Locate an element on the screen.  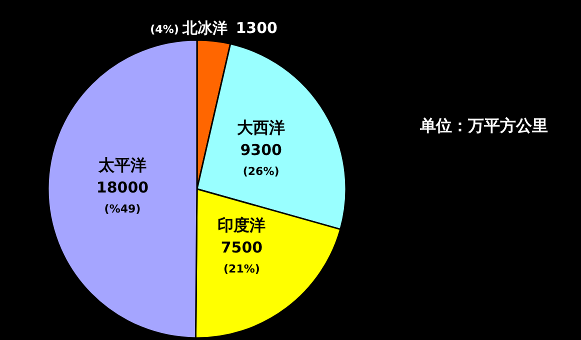
slice-label: 印度洋 is located at coordinates (242, 225).